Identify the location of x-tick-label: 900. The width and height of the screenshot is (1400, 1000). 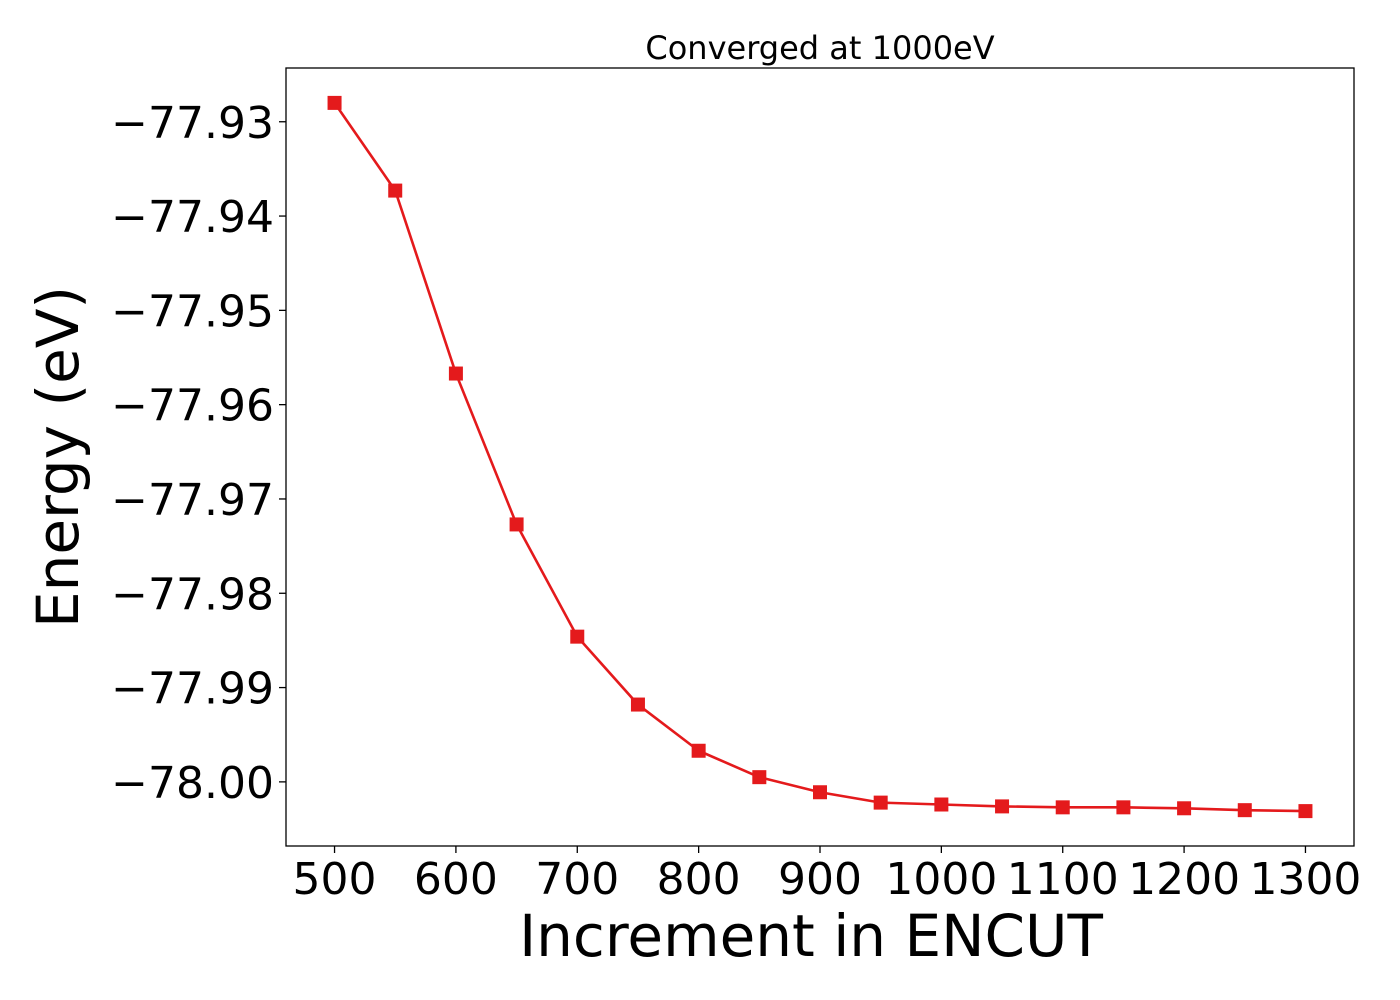
(820, 879).